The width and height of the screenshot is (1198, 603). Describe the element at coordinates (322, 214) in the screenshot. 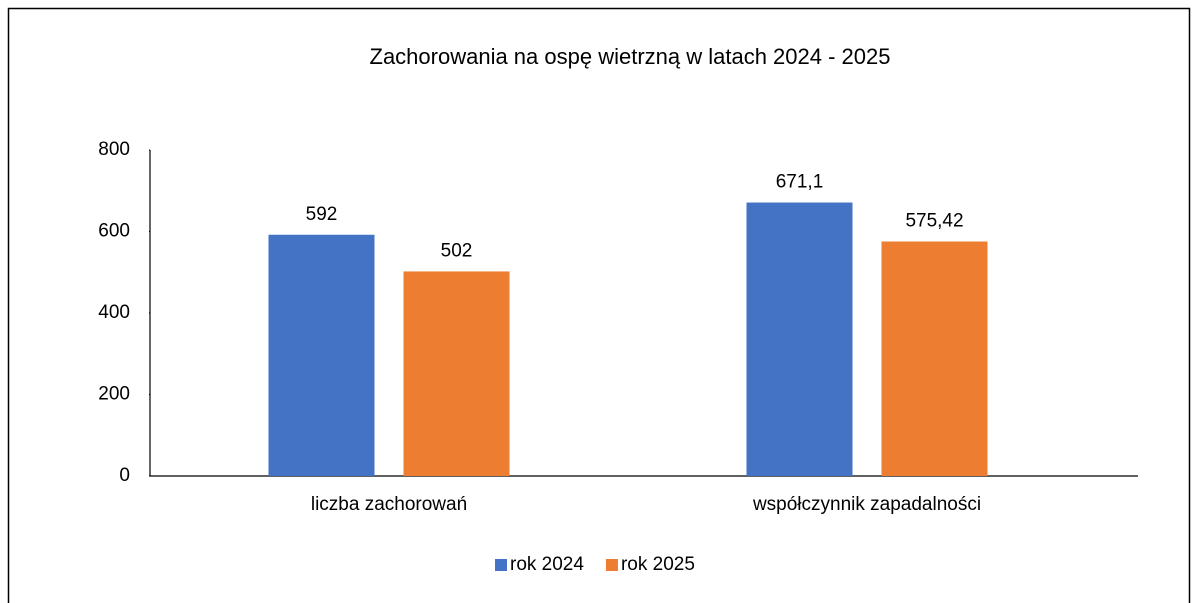

I see `data-label: 592` at that location.